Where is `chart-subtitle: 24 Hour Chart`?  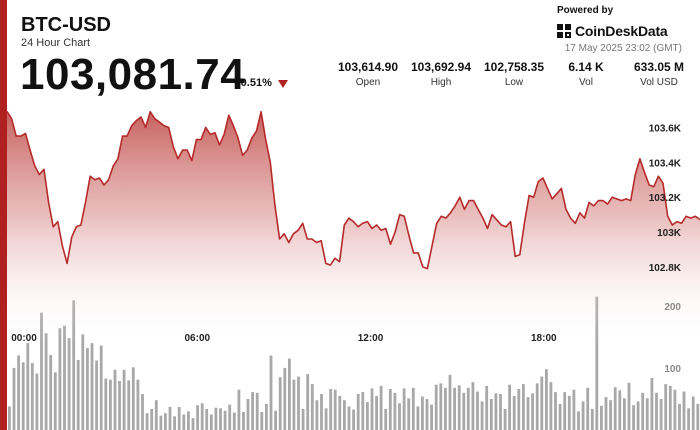 chart-subtitle: 24 Hour Chart is located at coordinates (56, 43).